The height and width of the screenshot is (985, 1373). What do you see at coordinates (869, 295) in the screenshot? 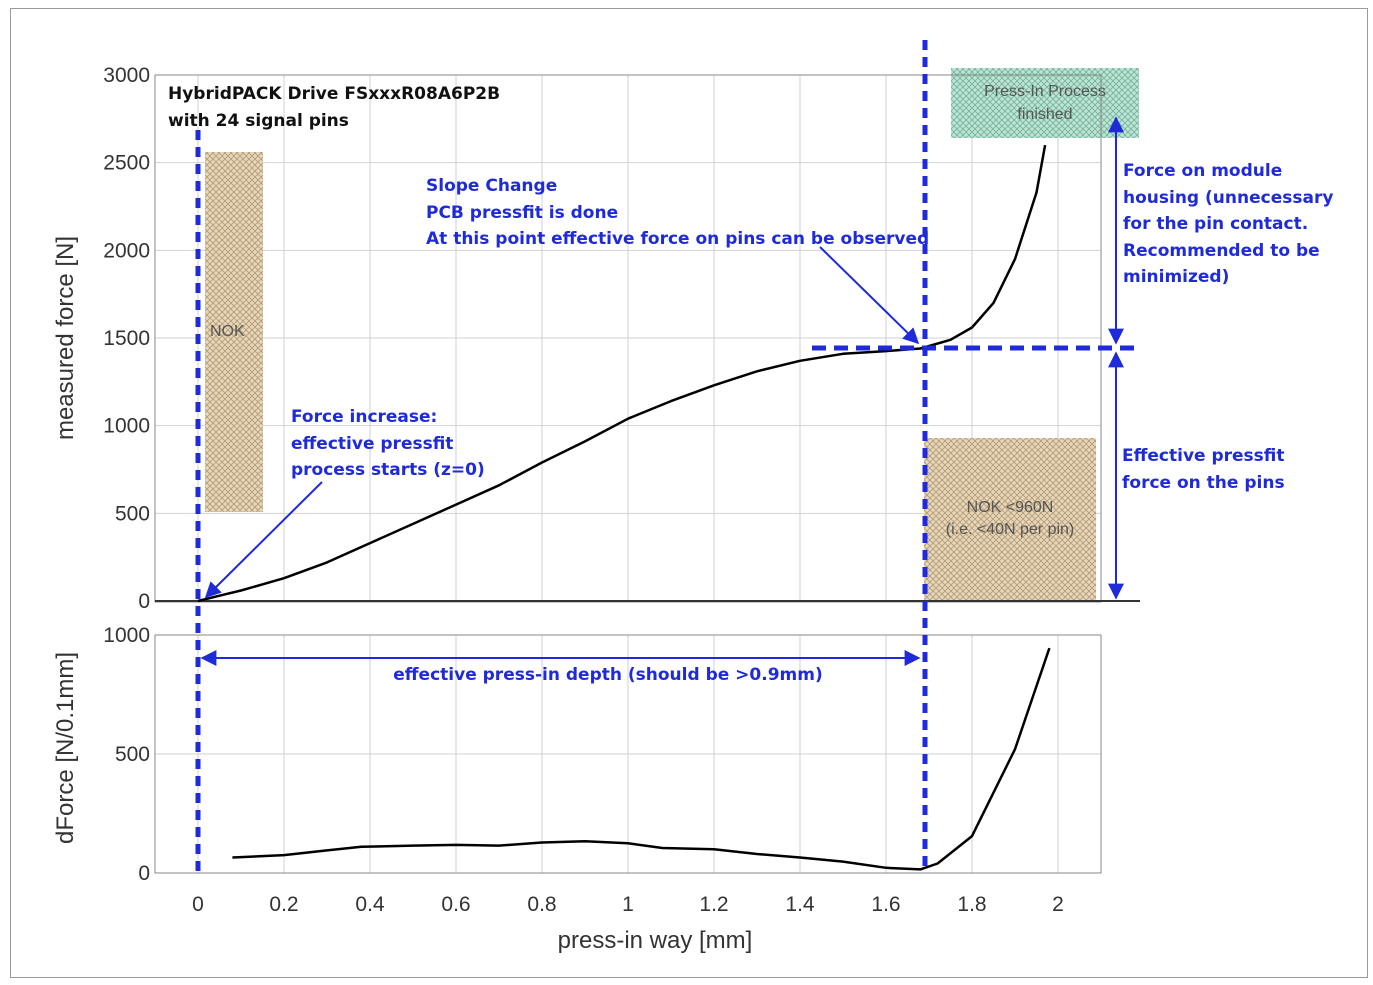
I see `slope-change-arrow` at bounding box center [869, 295].